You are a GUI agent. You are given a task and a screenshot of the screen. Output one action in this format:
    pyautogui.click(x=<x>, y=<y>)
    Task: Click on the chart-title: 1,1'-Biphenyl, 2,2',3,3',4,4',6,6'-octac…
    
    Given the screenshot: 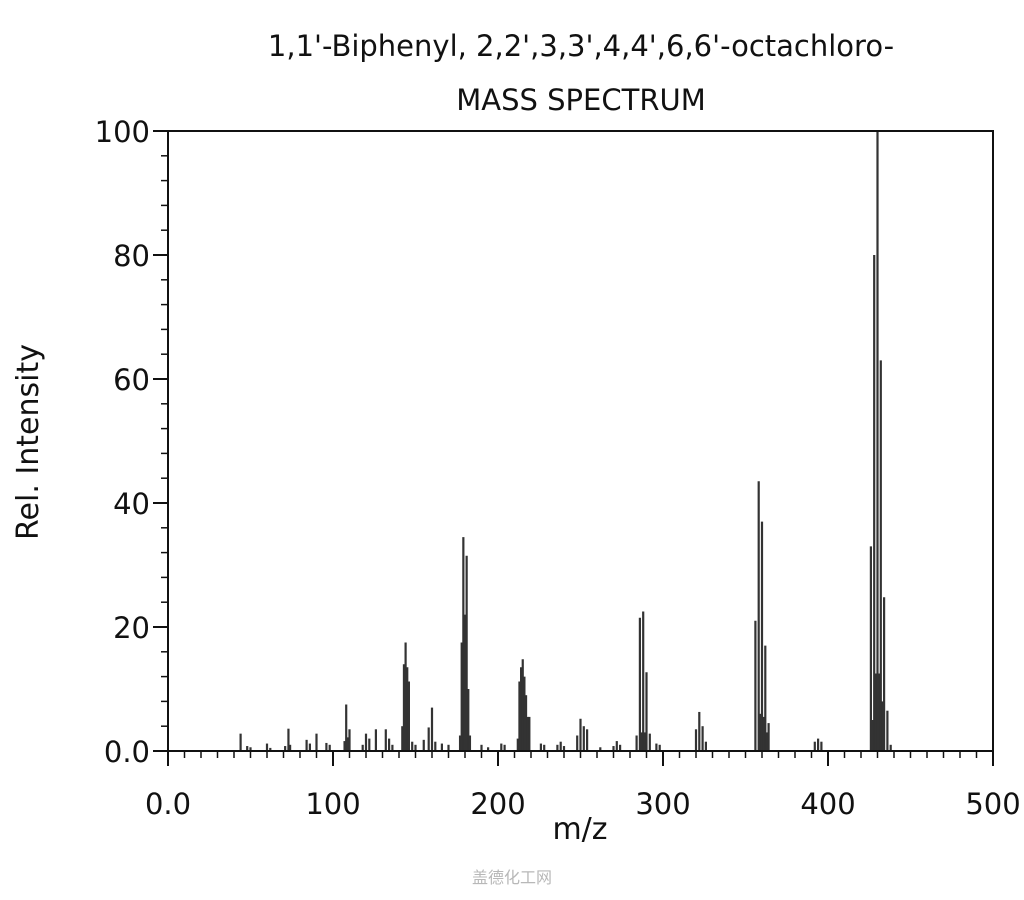 What is the action you would take?
    pyautogui.click(x=581, y=46)
    